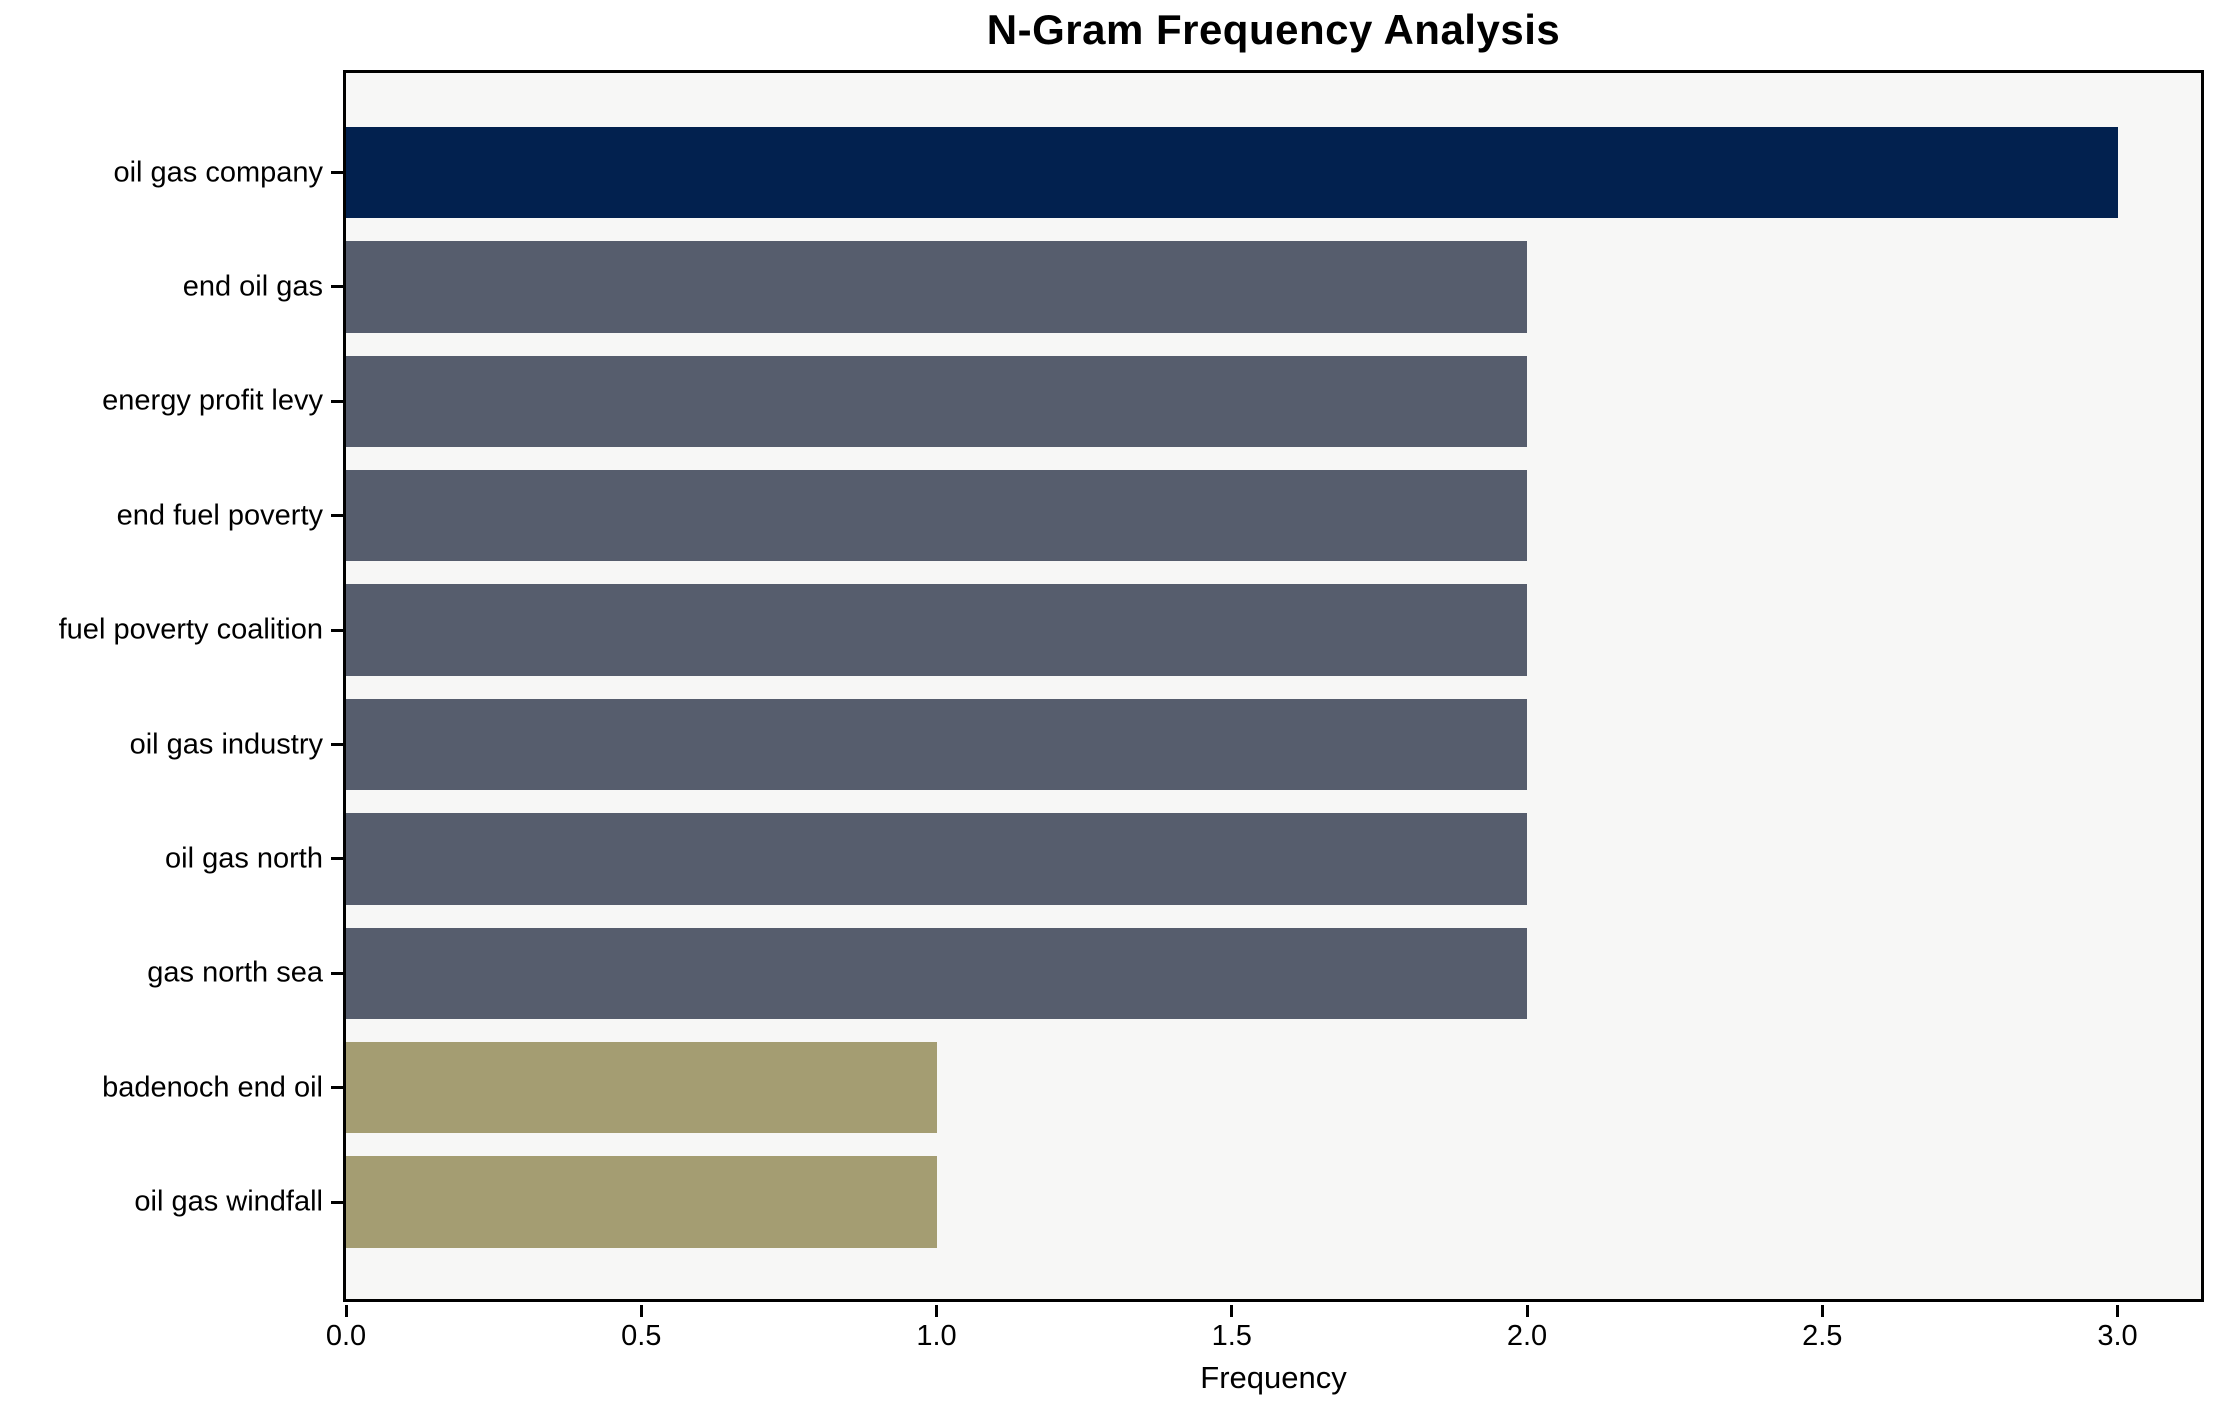  Describe the element at coordinates (212, 400) in the screenshot. I see `y-tick-label: energy profit levy` at that location.